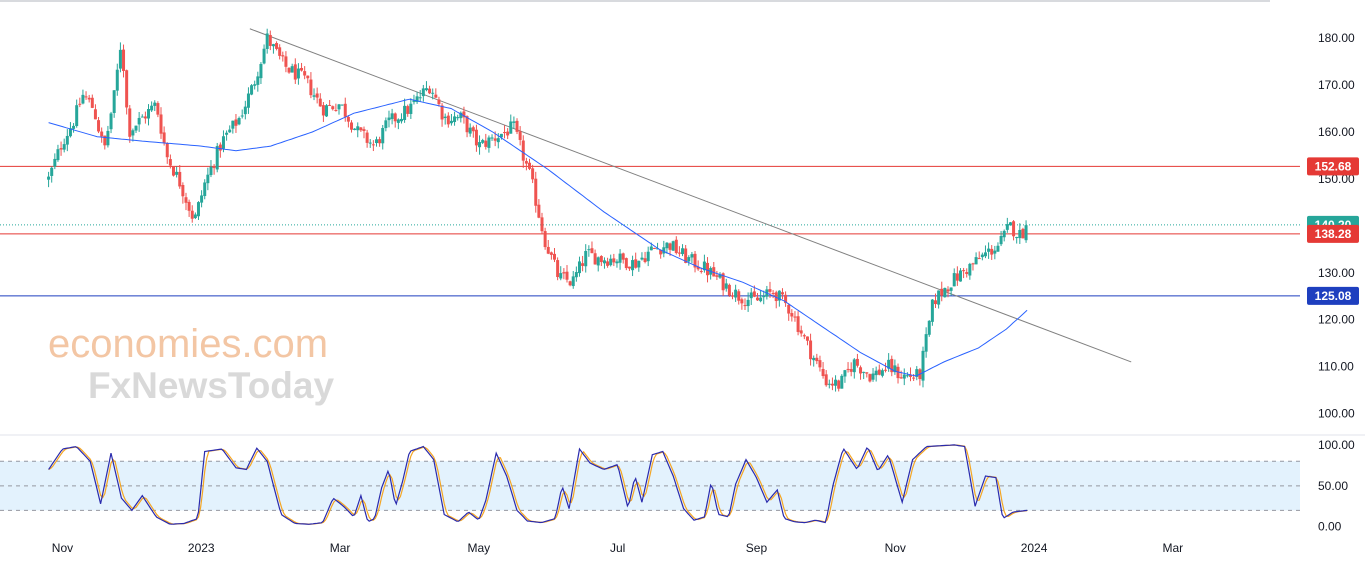  I want to click on level-badge: 138.28, so click(1333, 234).